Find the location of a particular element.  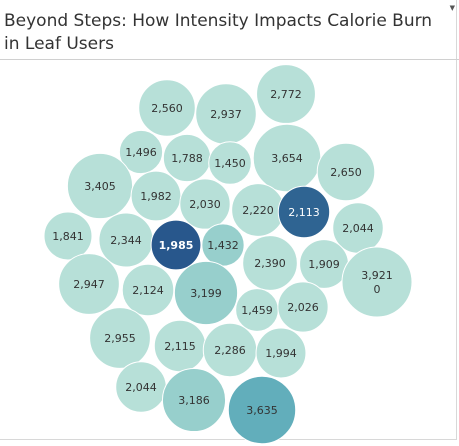

bubble-label: 2,286 is located at coordinates (230, 350).